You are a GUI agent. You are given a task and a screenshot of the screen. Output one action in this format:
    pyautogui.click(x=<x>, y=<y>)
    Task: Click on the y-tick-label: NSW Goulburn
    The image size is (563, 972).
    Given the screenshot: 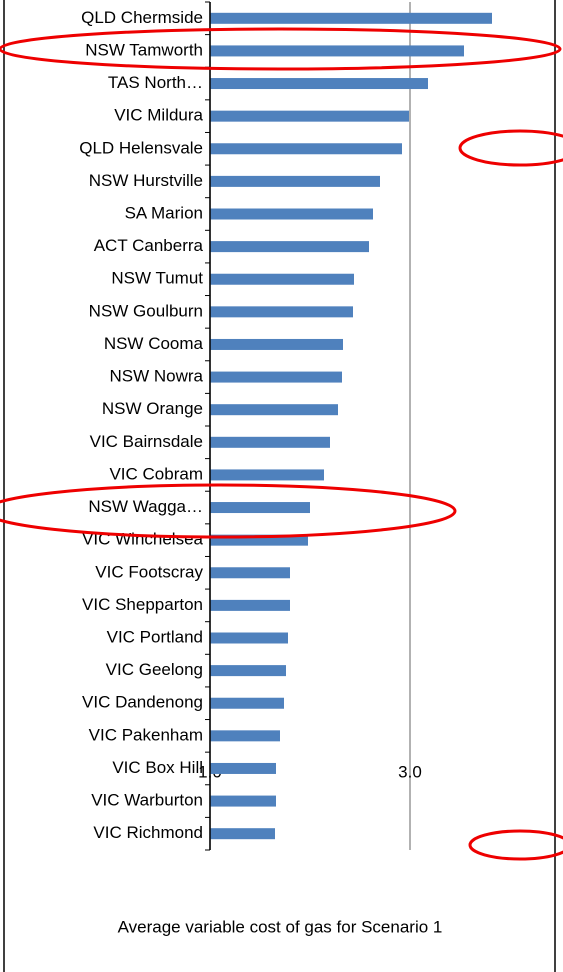 What is the action you would take?
    pyautogui.click(x=146, y=310)
    